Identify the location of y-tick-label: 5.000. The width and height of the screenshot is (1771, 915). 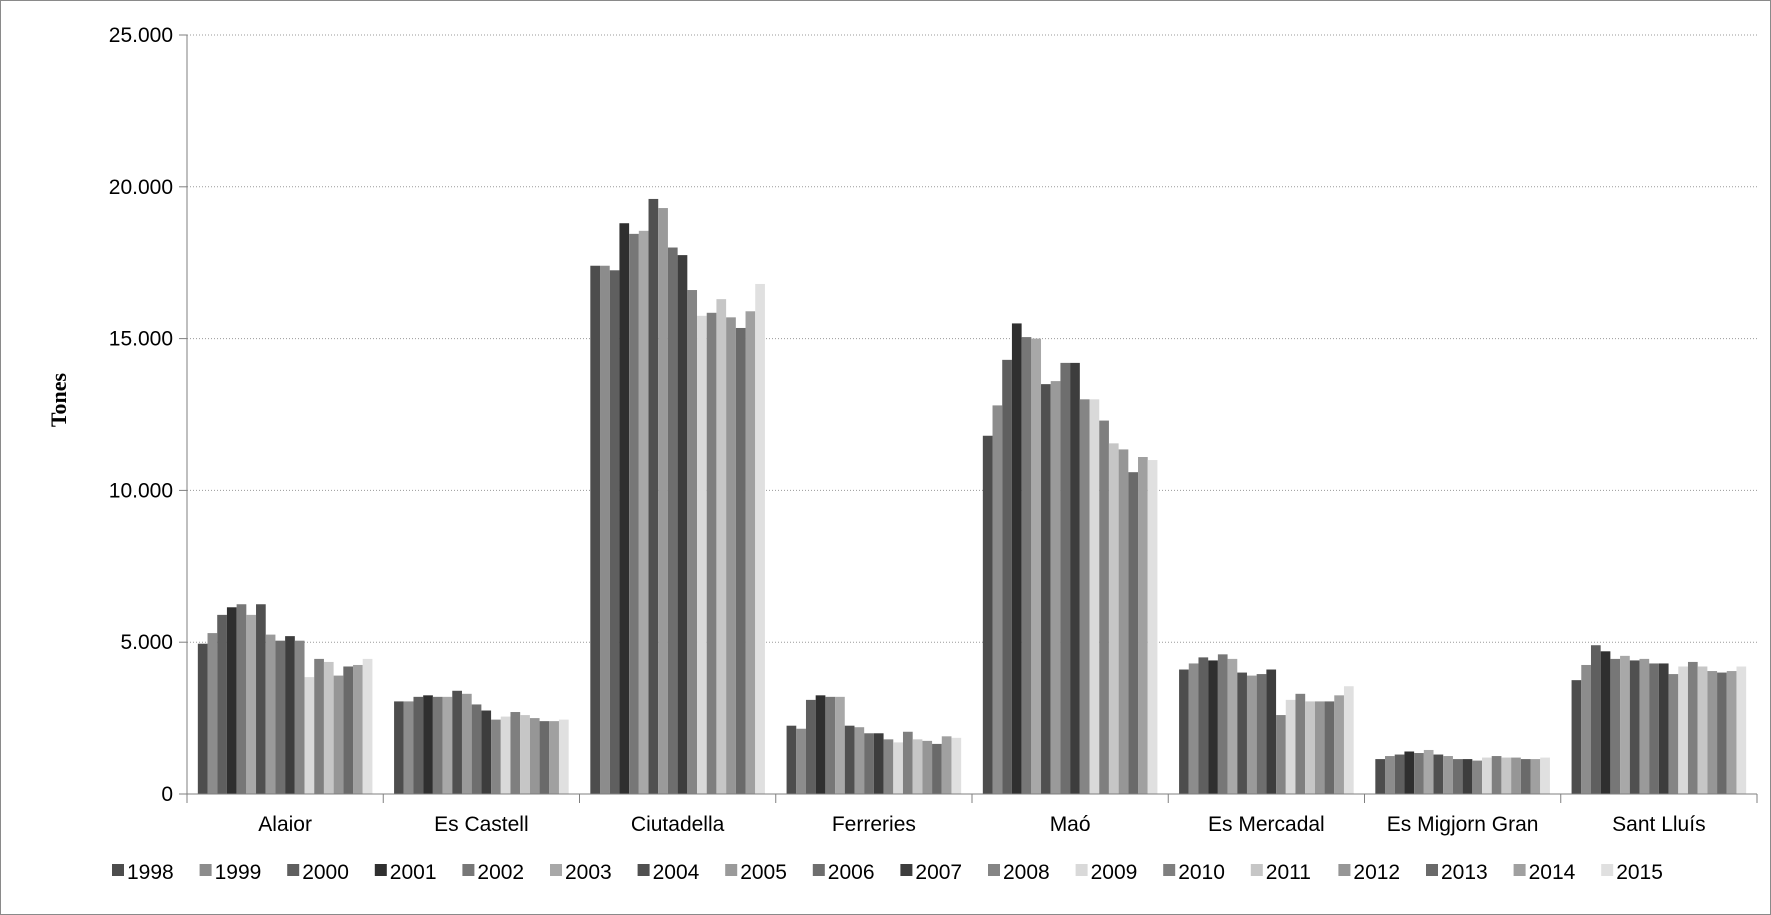
(146, 642).